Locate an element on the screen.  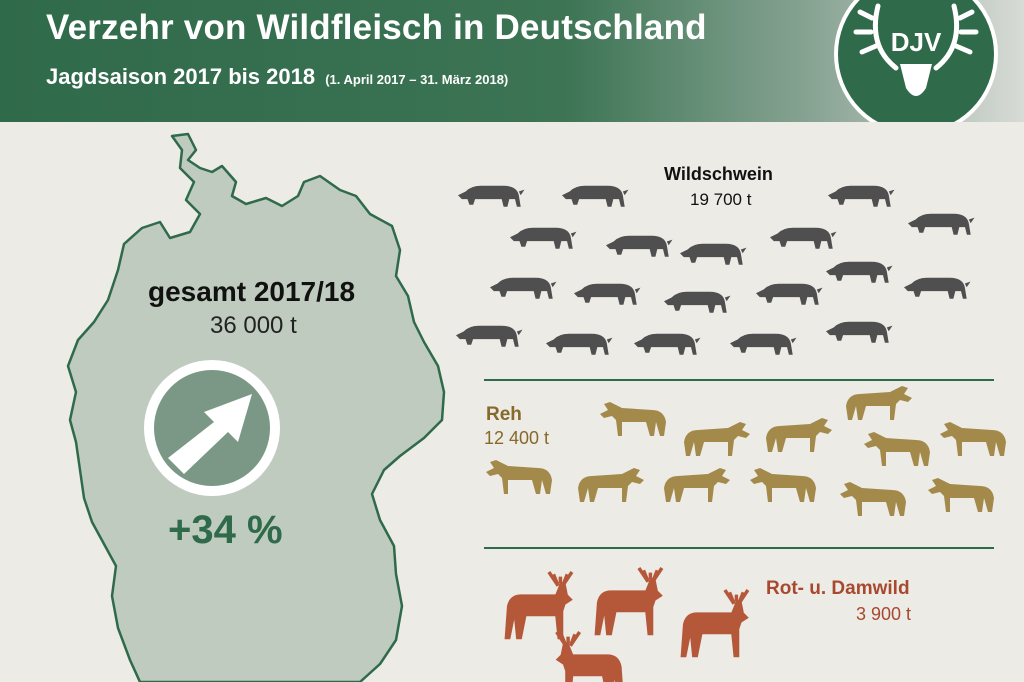
logo-text: DJV is located at coordinates (916, 42).